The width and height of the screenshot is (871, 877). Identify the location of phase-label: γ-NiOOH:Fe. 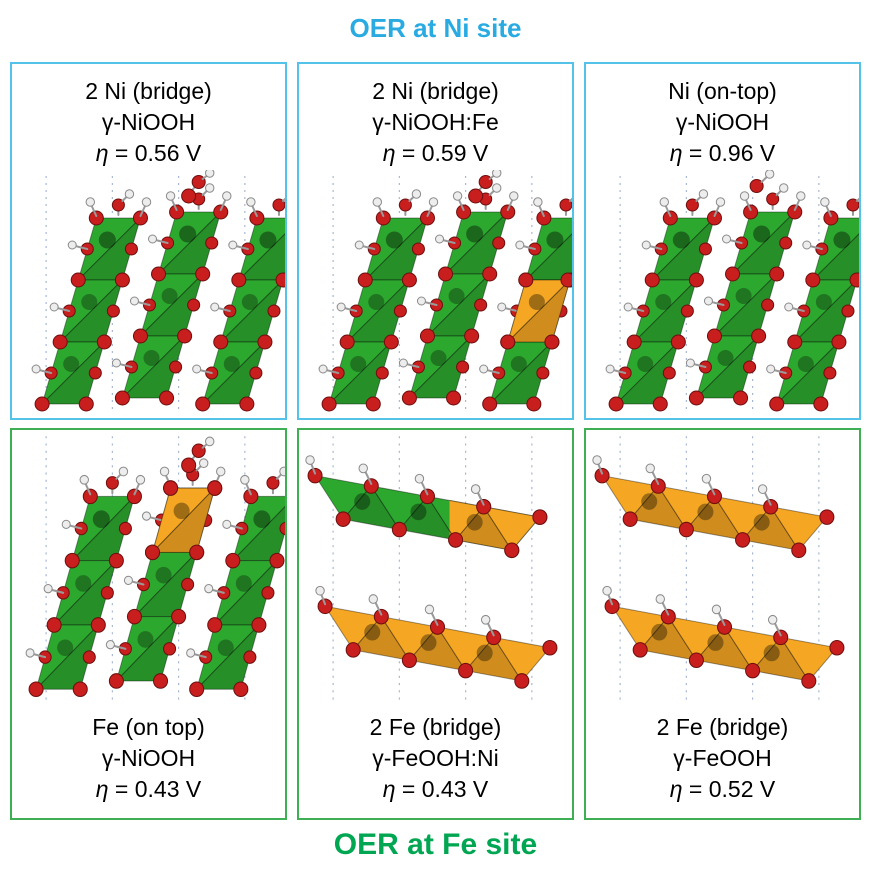
(435, 122).